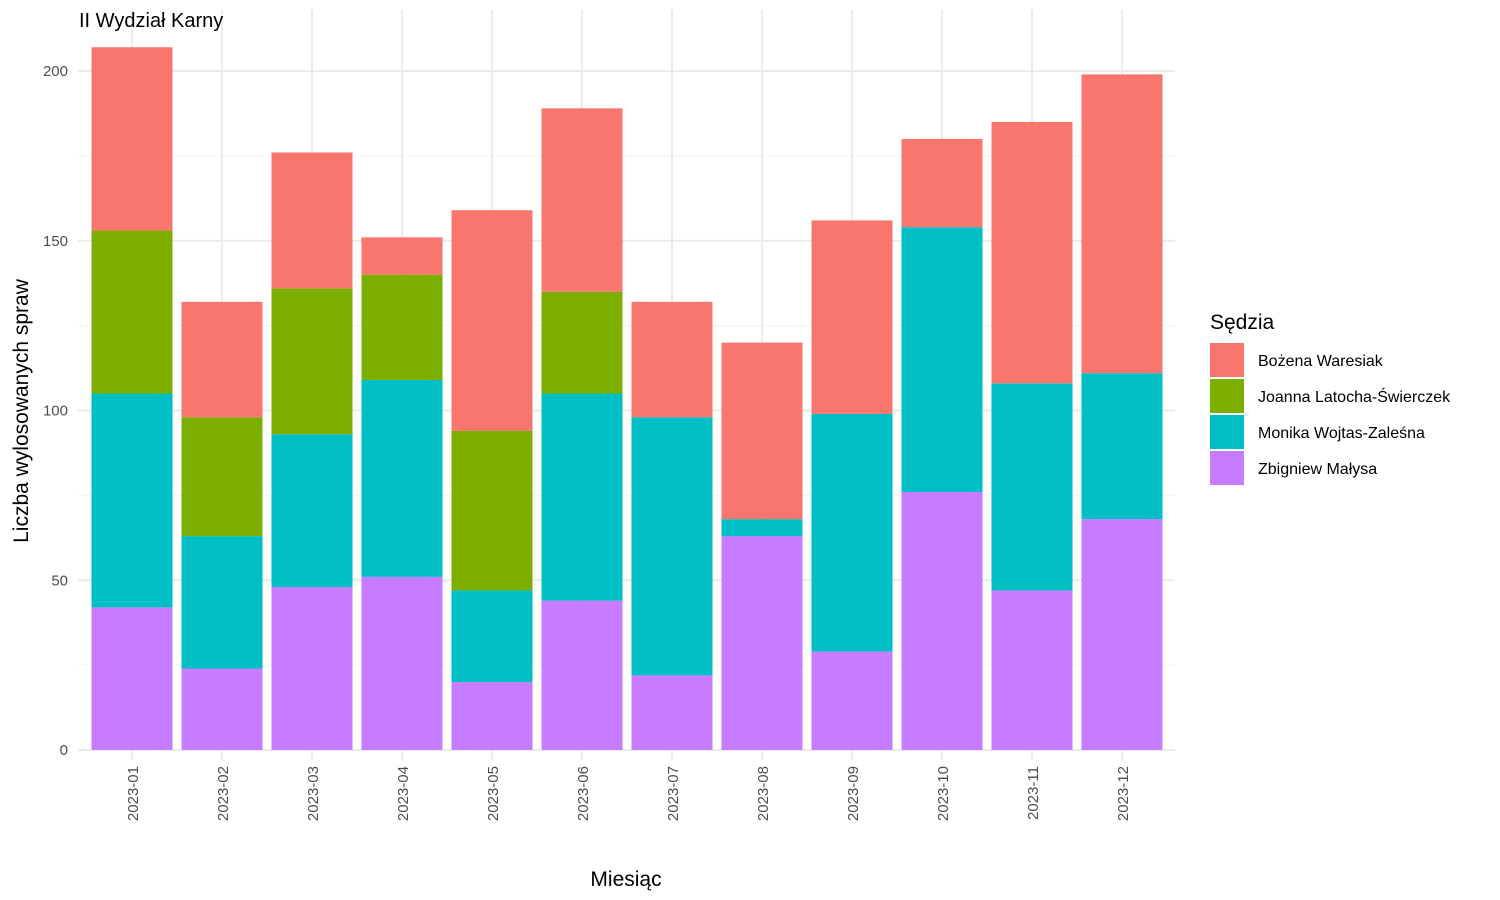  What do you see at coordinates (132, 678) in the screenshot?
I see `bar-segment-2023-01-zbigniew-ma-ysa` at bounding box center [132, 678].